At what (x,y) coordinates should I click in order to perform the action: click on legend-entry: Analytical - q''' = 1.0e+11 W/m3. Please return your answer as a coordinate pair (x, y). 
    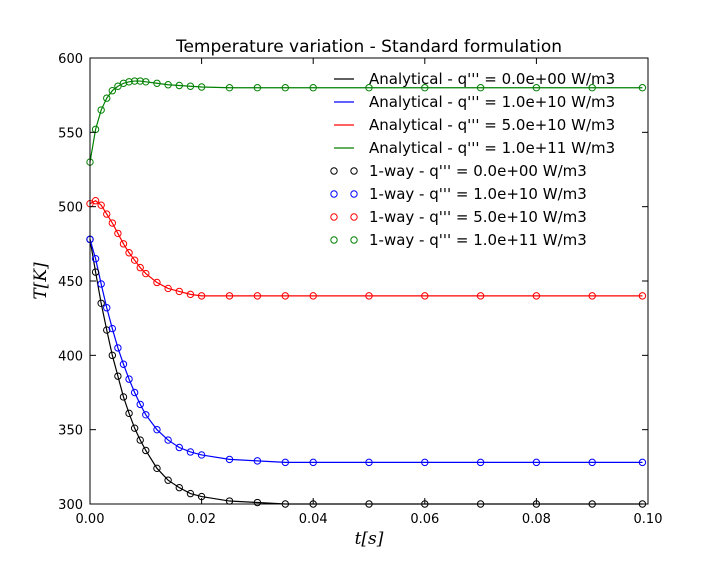
    Looking at the image, I should click on (474, 148).